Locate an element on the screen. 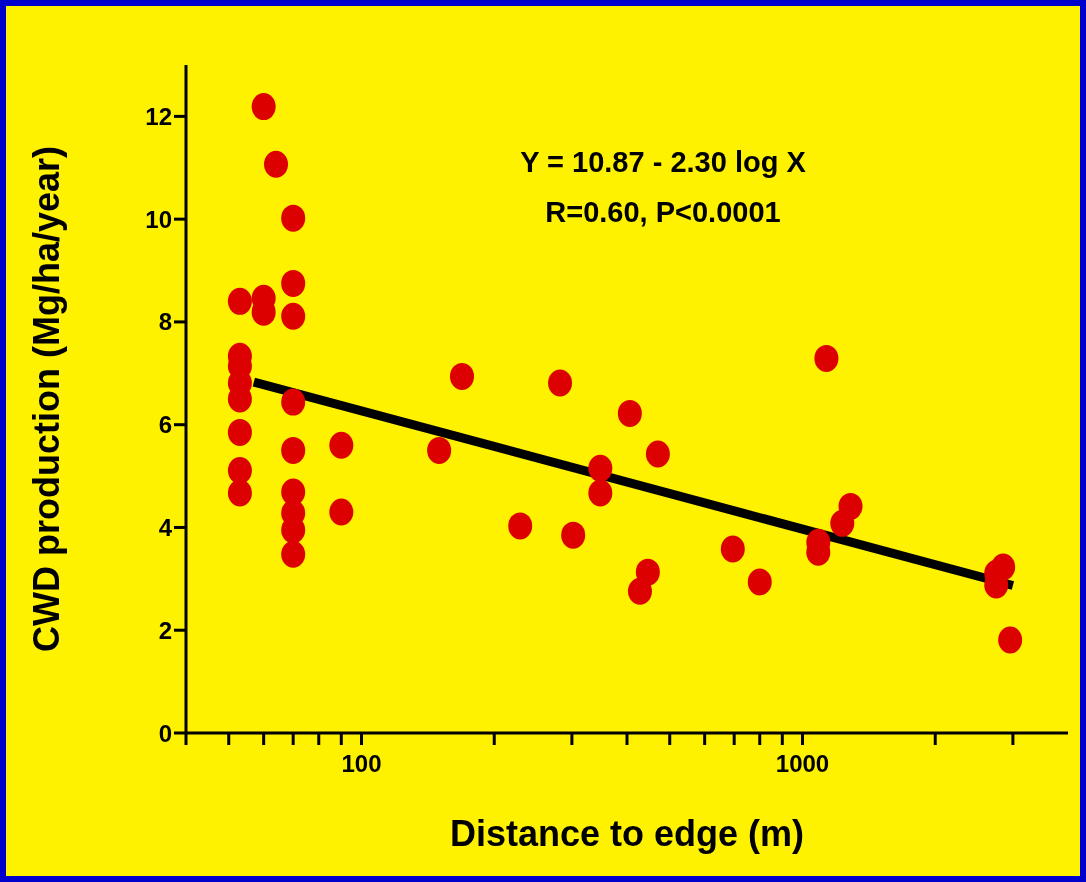 This screenshot has height=882, width=1086. y-axis-title: CWD production (Mg/ha/year) is located at coordinates (46, 399).